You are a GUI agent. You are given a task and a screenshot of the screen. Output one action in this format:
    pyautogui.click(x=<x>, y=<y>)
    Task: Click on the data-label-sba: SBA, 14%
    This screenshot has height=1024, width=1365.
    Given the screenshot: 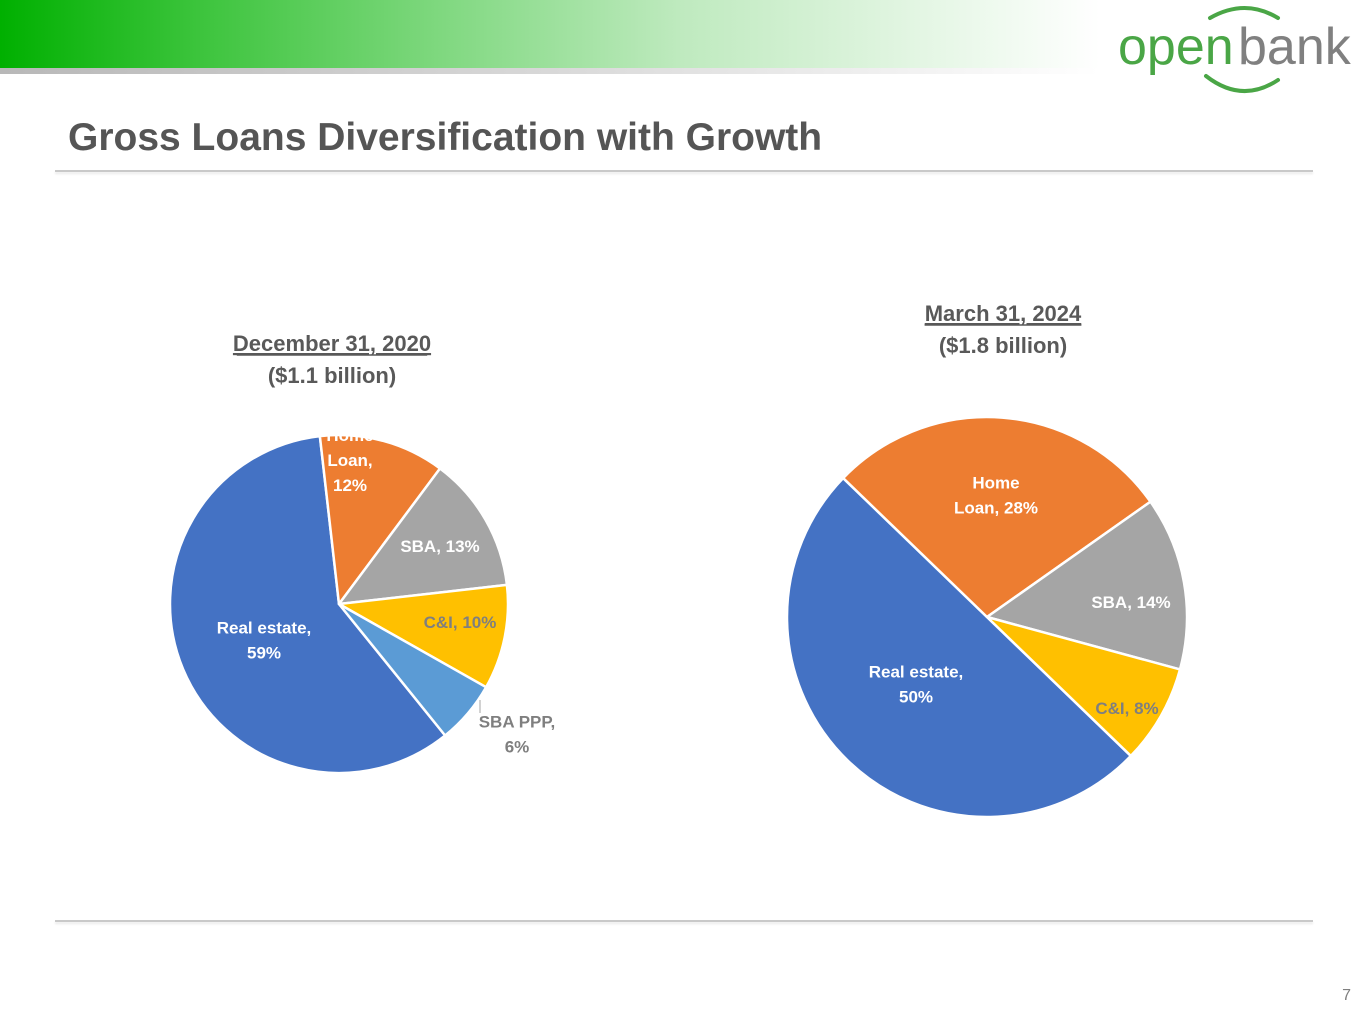 What is the action you would take?
    pyautogui.click(x=1130, y=602)
    